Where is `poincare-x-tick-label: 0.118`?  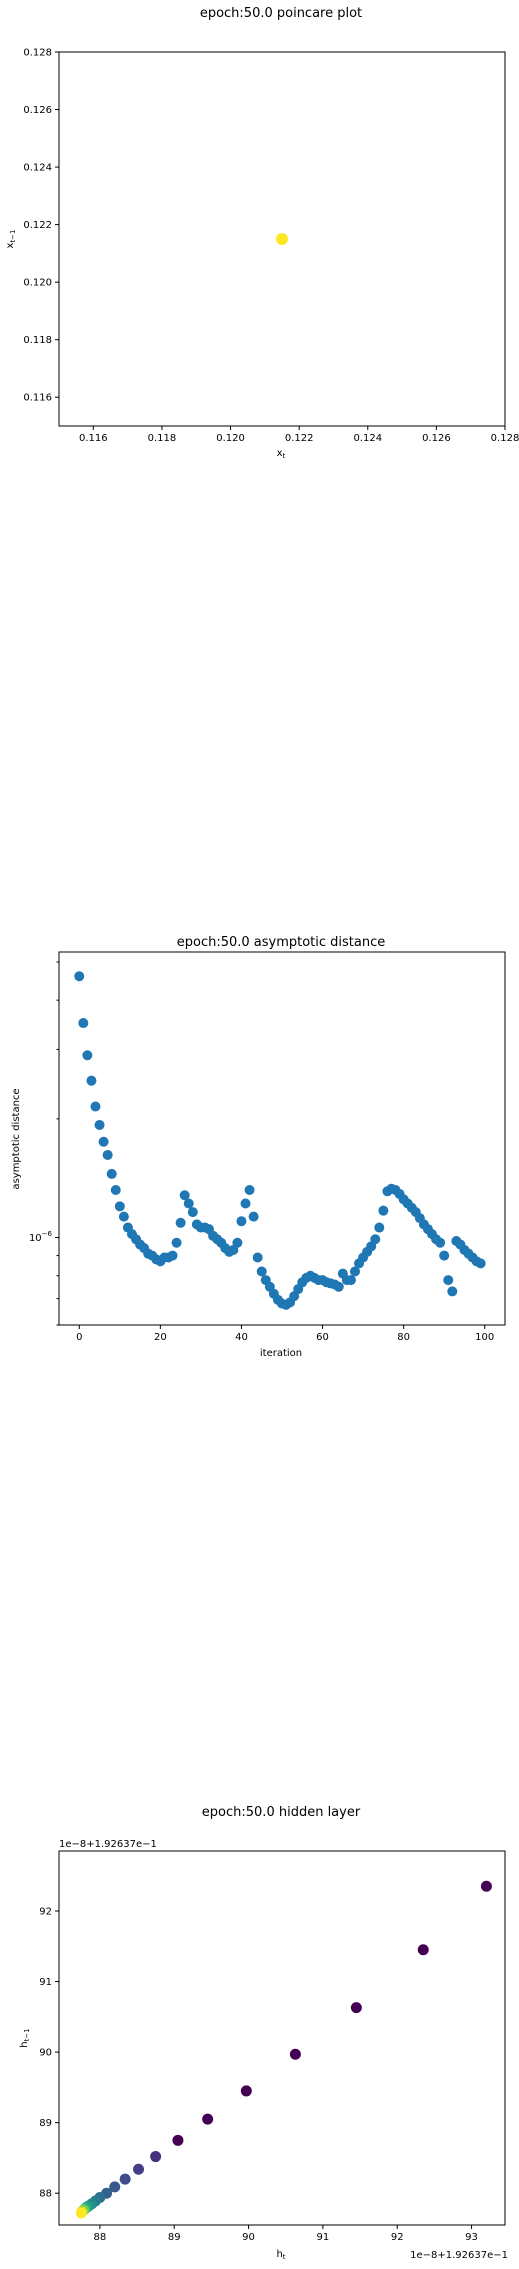
poincare-x-tick-label: 0.118 is located at coordinates (162, 438).